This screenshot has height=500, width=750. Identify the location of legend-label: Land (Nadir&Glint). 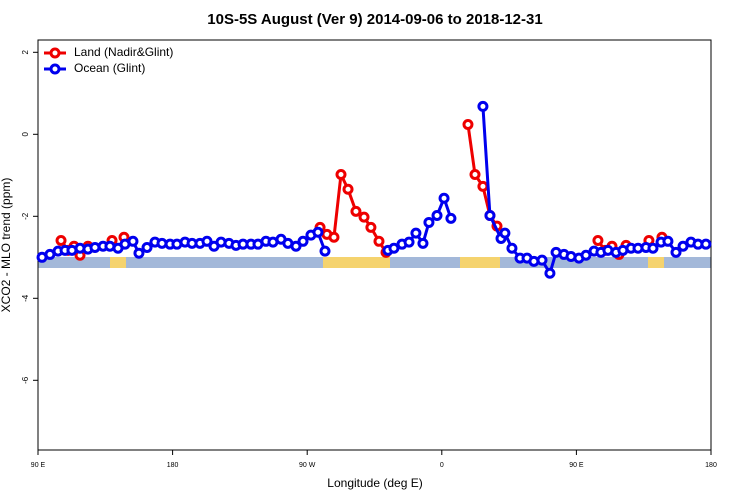
(123, 52).